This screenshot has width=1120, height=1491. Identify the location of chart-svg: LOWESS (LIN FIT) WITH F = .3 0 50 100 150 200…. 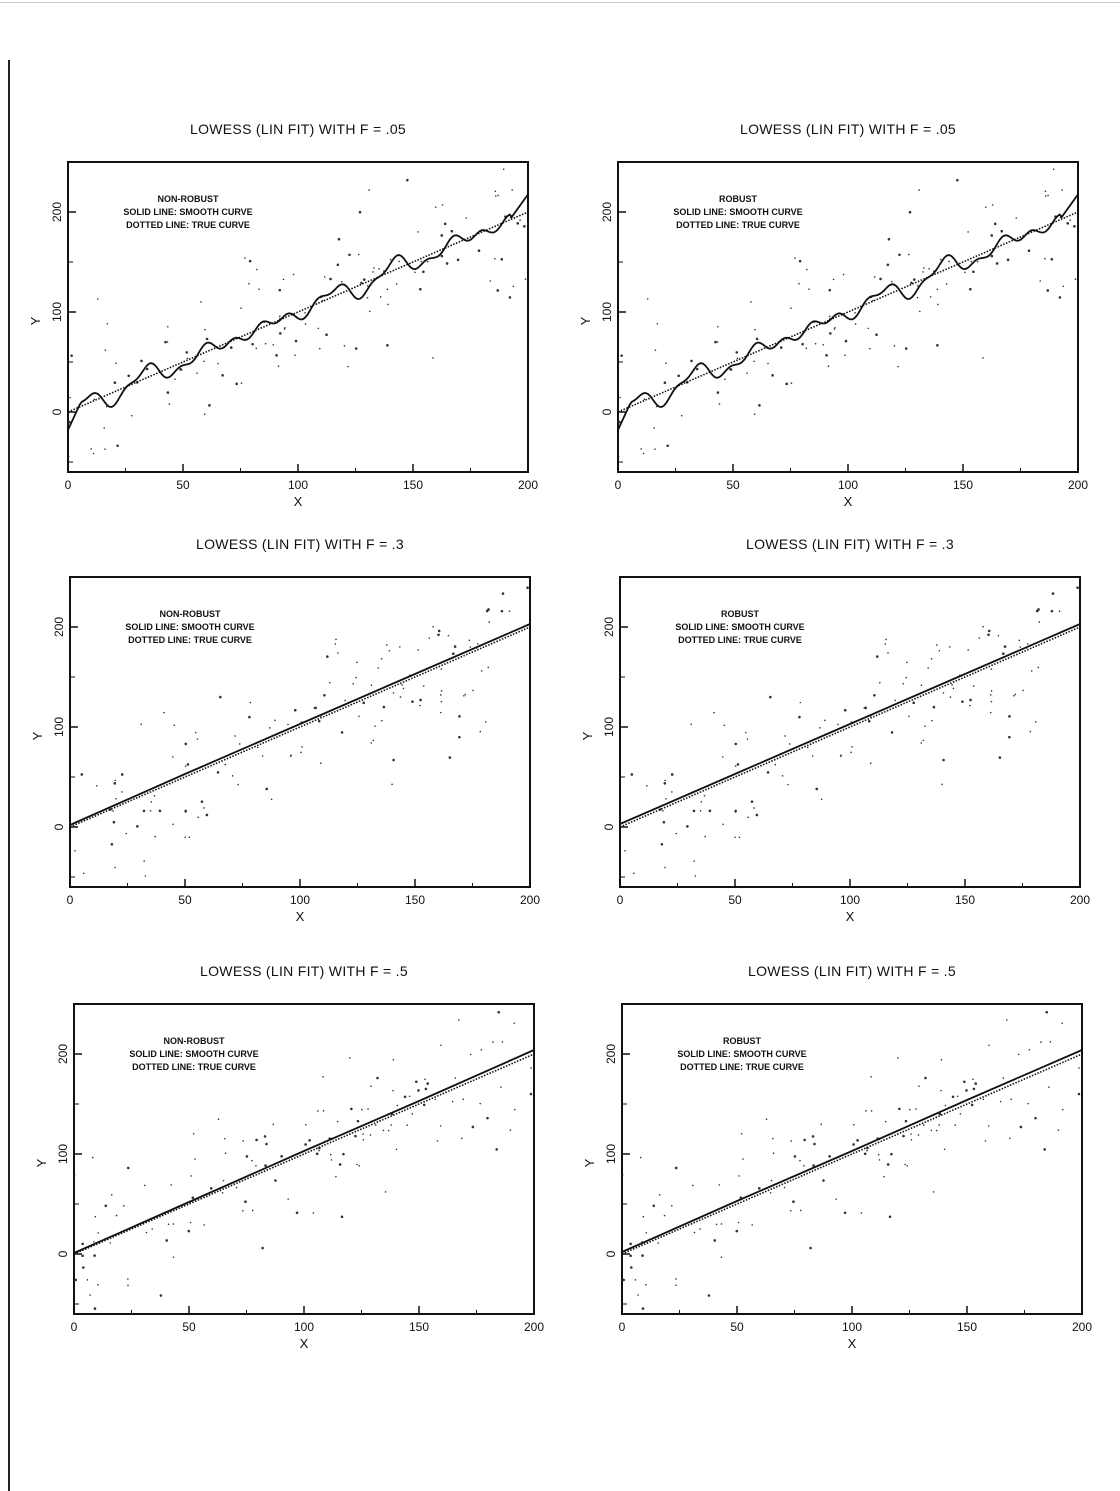
(835, 730).